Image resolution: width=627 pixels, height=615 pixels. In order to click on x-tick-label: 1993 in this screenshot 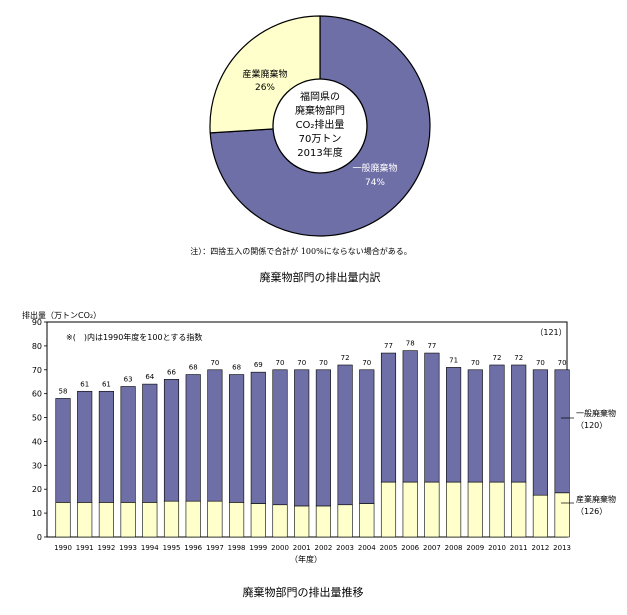, I will do `click(128, 548)`.